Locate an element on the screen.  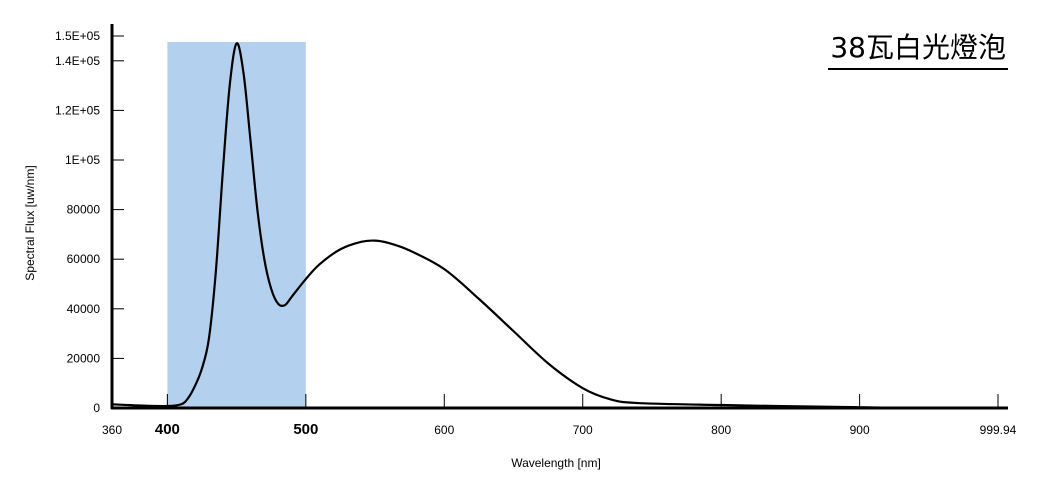
x-axis-ticks: 360 400 500 600 700 800 900 999.94 is located at coordinates (559, 416).